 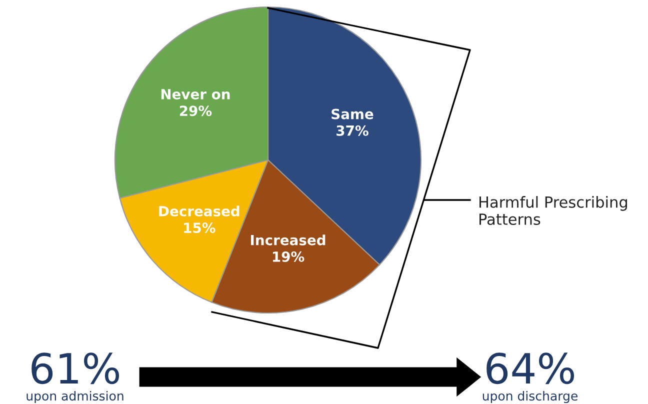 I want to click on slice-label: Increased, so click(x=288, y=240).